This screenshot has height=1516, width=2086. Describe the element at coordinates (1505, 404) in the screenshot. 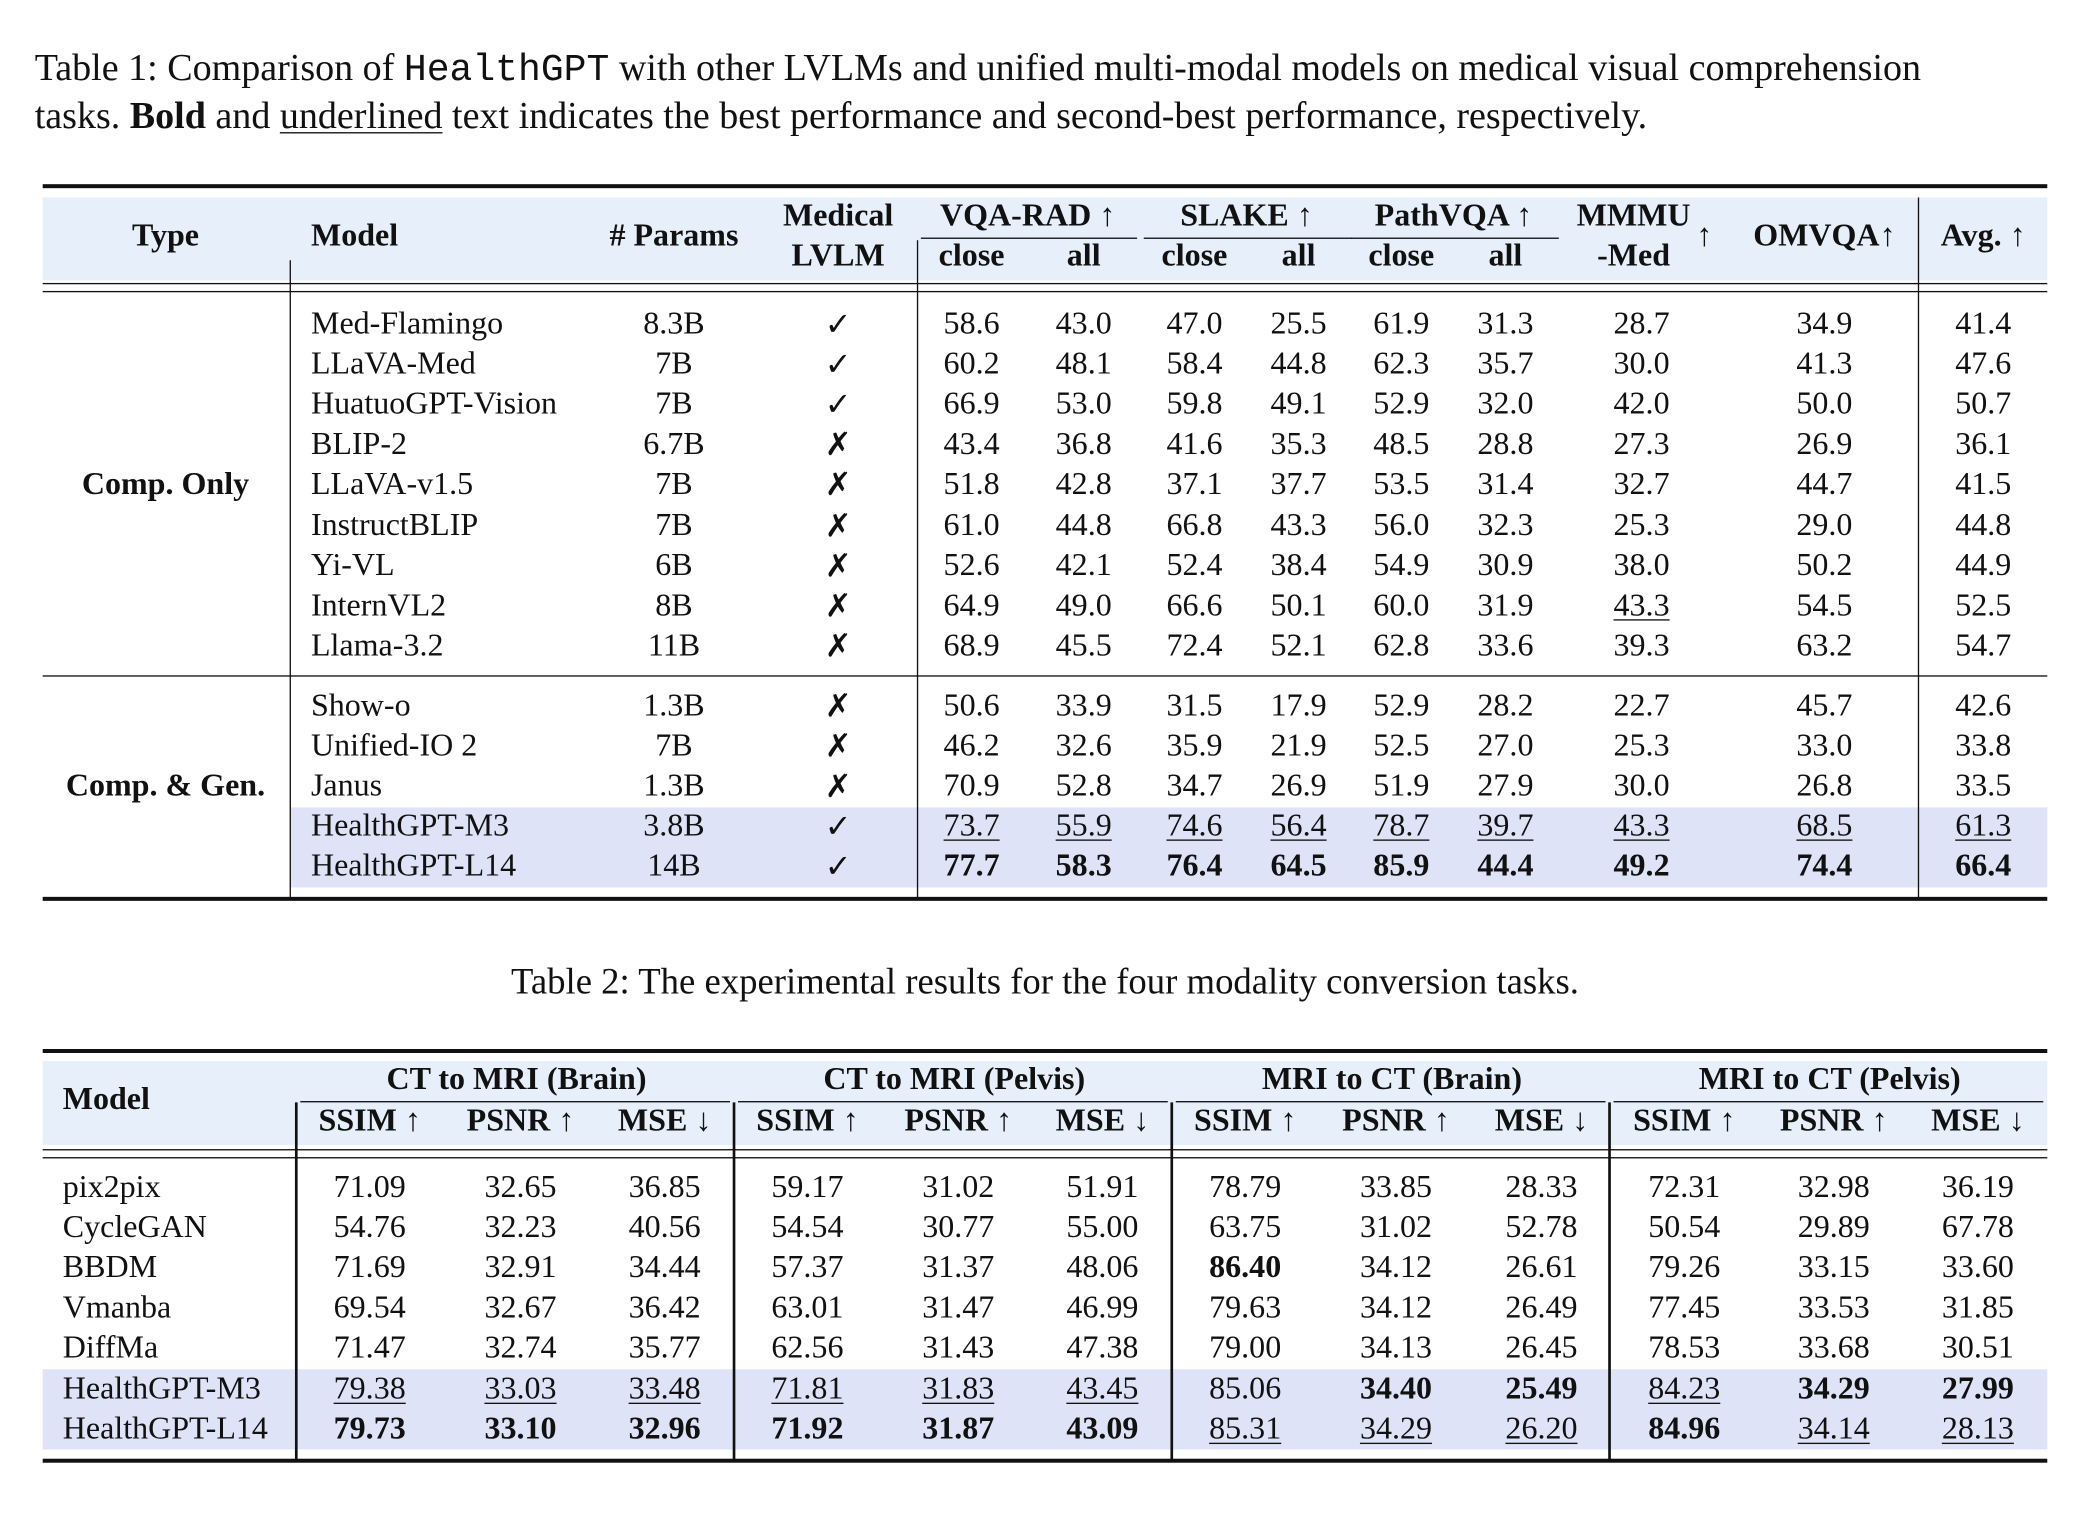

I see `cell: 32.0` at that location.